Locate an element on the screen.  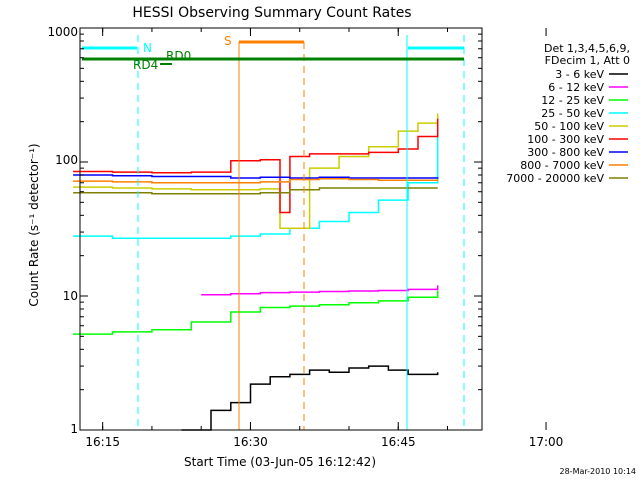
x-tick-label: 16:15 is located at coordinates (102, 442).